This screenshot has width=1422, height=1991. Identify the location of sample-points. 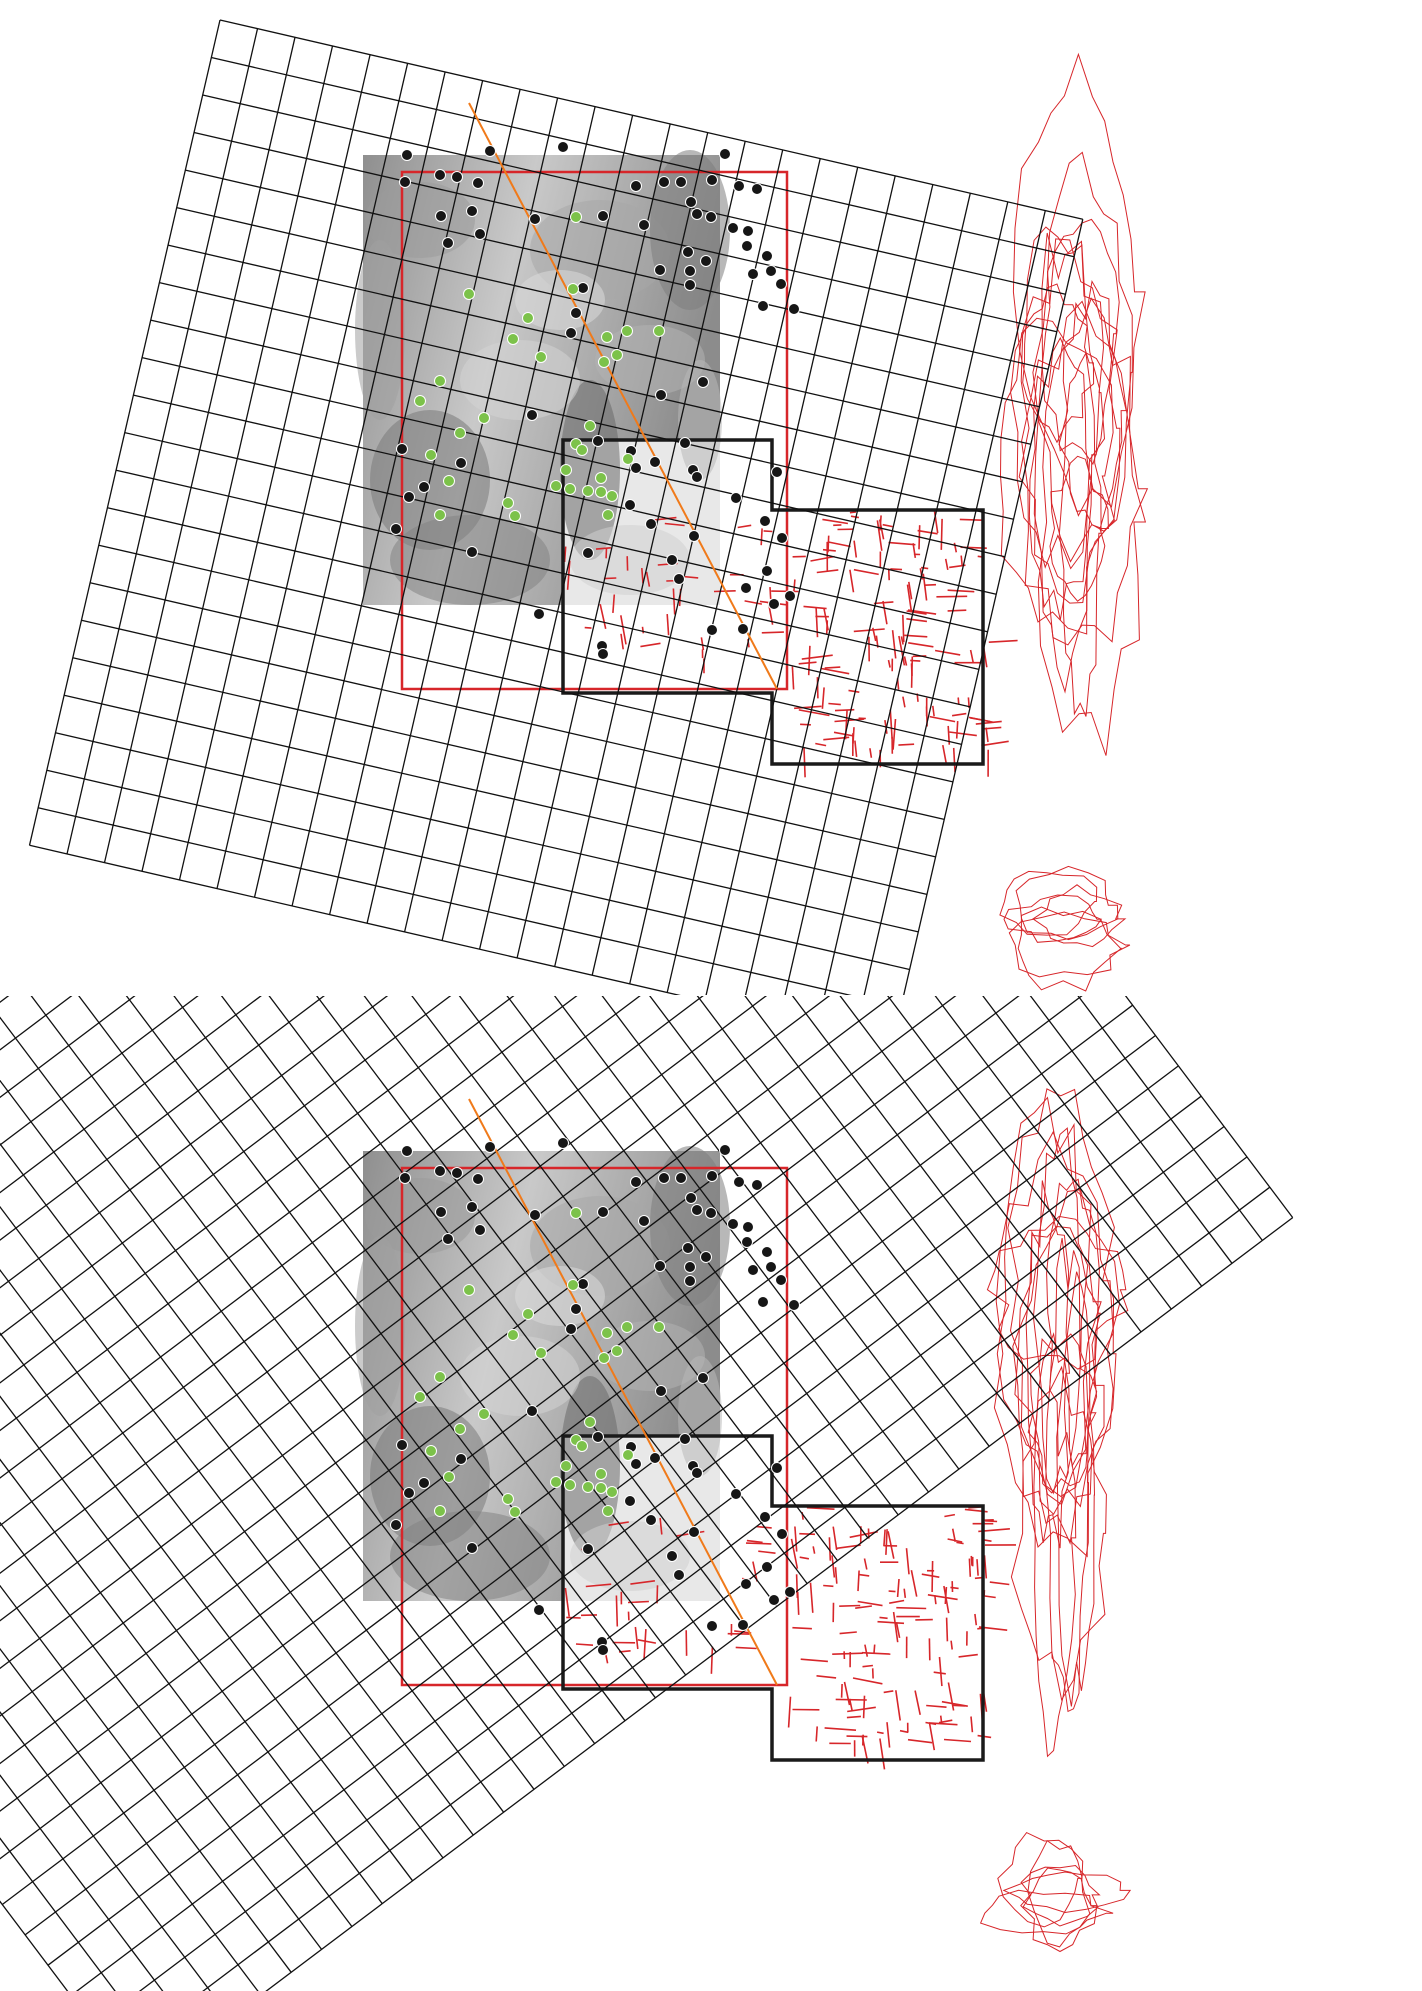
(595, 400).